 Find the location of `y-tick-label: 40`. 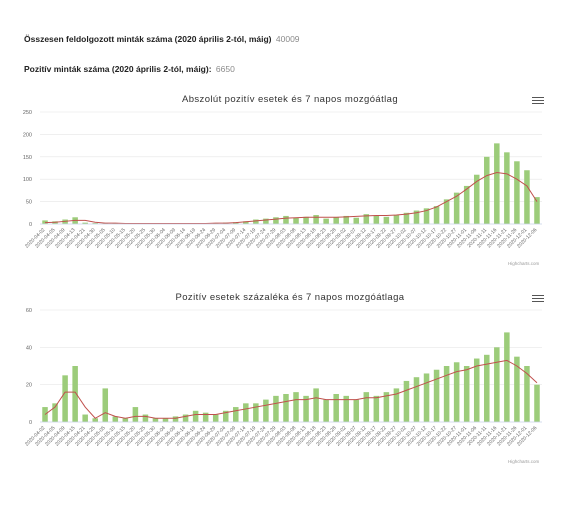

y-tick-label: 40 is located at coordinates (29, 348).